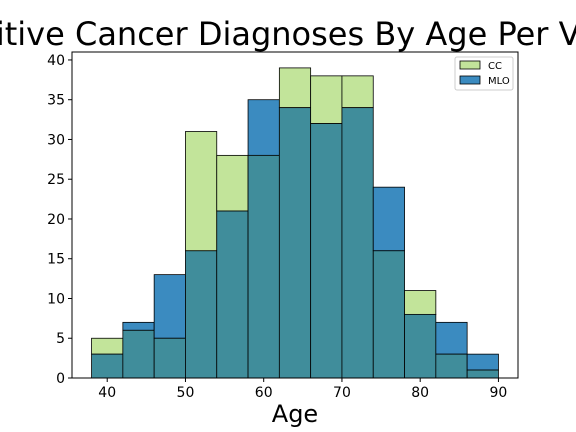 The width and height of the screenshot is (576, 432). What do you see at coordinates (56, 299) in the screenshot?
I see `y-tick-label: 10` at bounding box center [56, 299].